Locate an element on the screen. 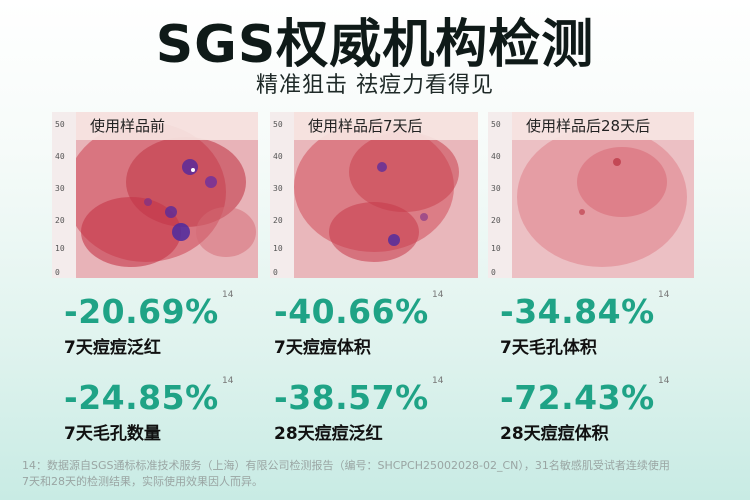 The image size is (750, 500). stat-value: -72.43% is located at coordinates (577, 397).